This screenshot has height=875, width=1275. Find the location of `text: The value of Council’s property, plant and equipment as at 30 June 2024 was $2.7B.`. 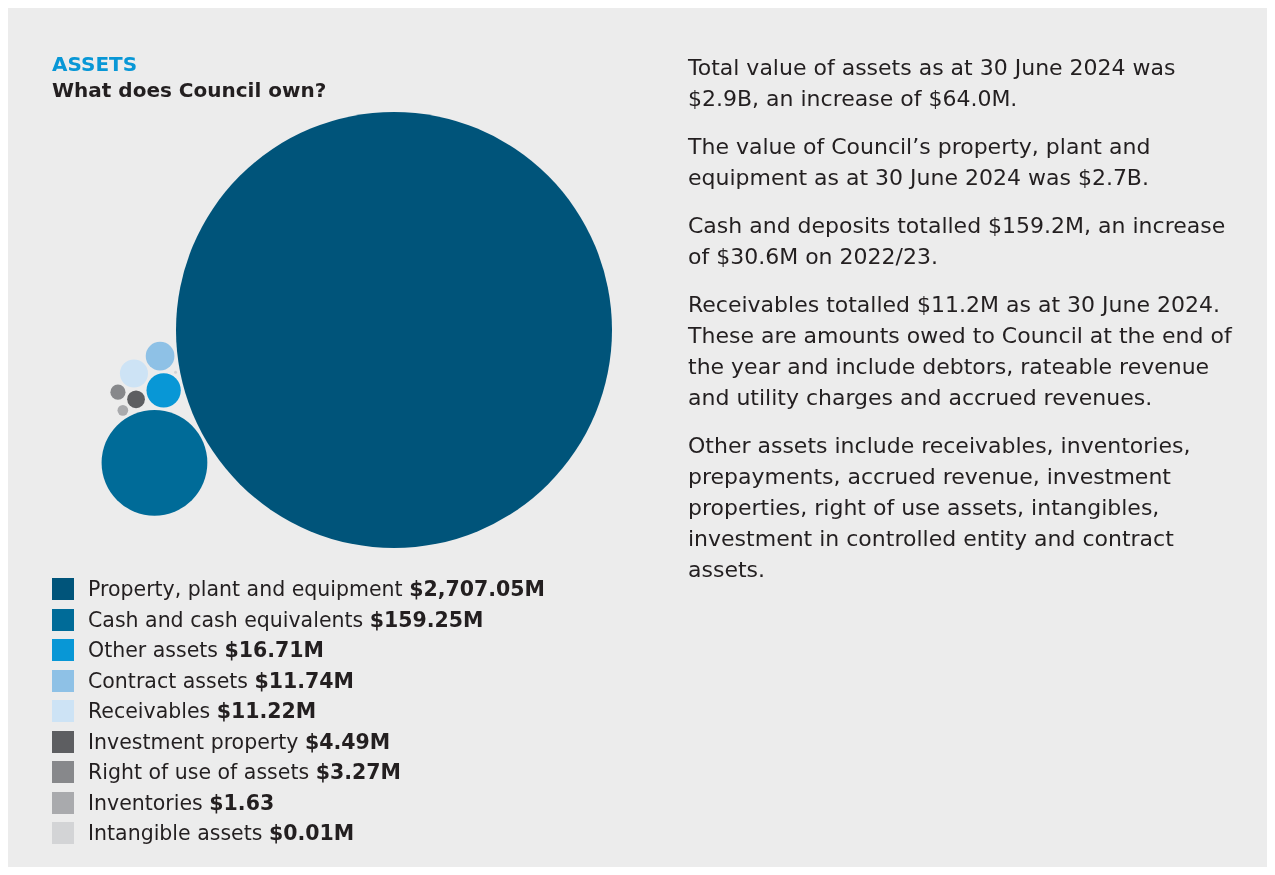

text: The value of Council’s property, plant and equipment as at 30 June 2024 was $2.7B. is located at coordinates (920, 162).